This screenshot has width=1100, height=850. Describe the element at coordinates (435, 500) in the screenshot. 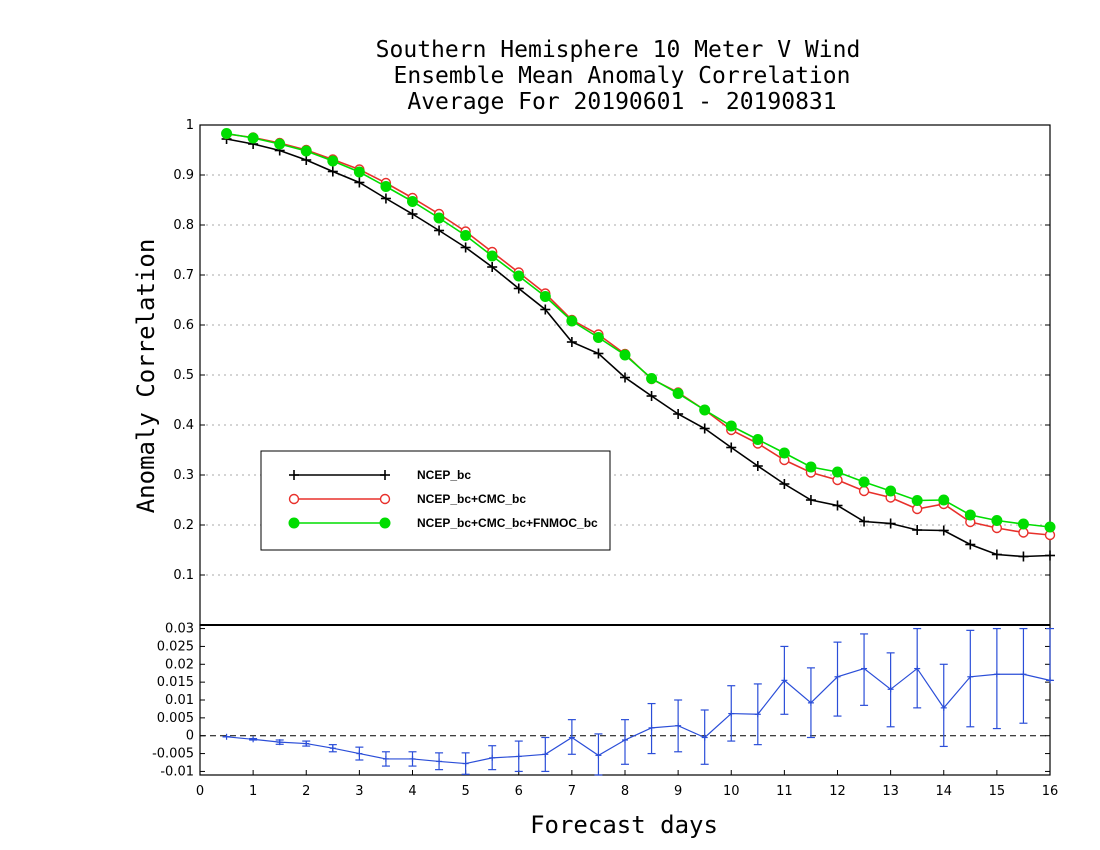

I see `legend-box` at that location.